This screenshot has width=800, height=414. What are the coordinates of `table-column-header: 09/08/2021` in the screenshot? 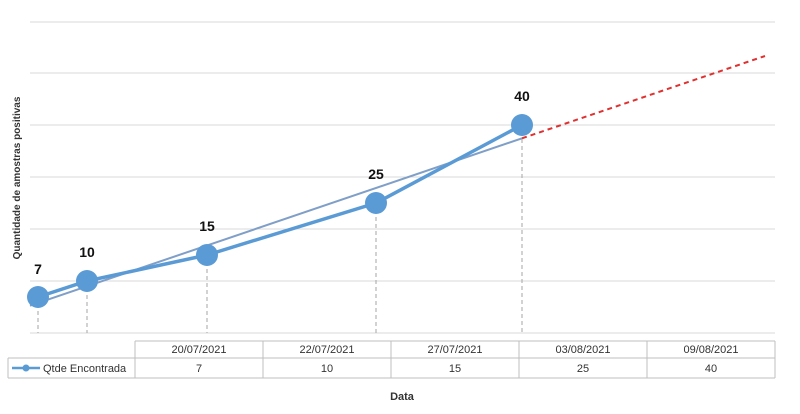 It's located at (710, 350).